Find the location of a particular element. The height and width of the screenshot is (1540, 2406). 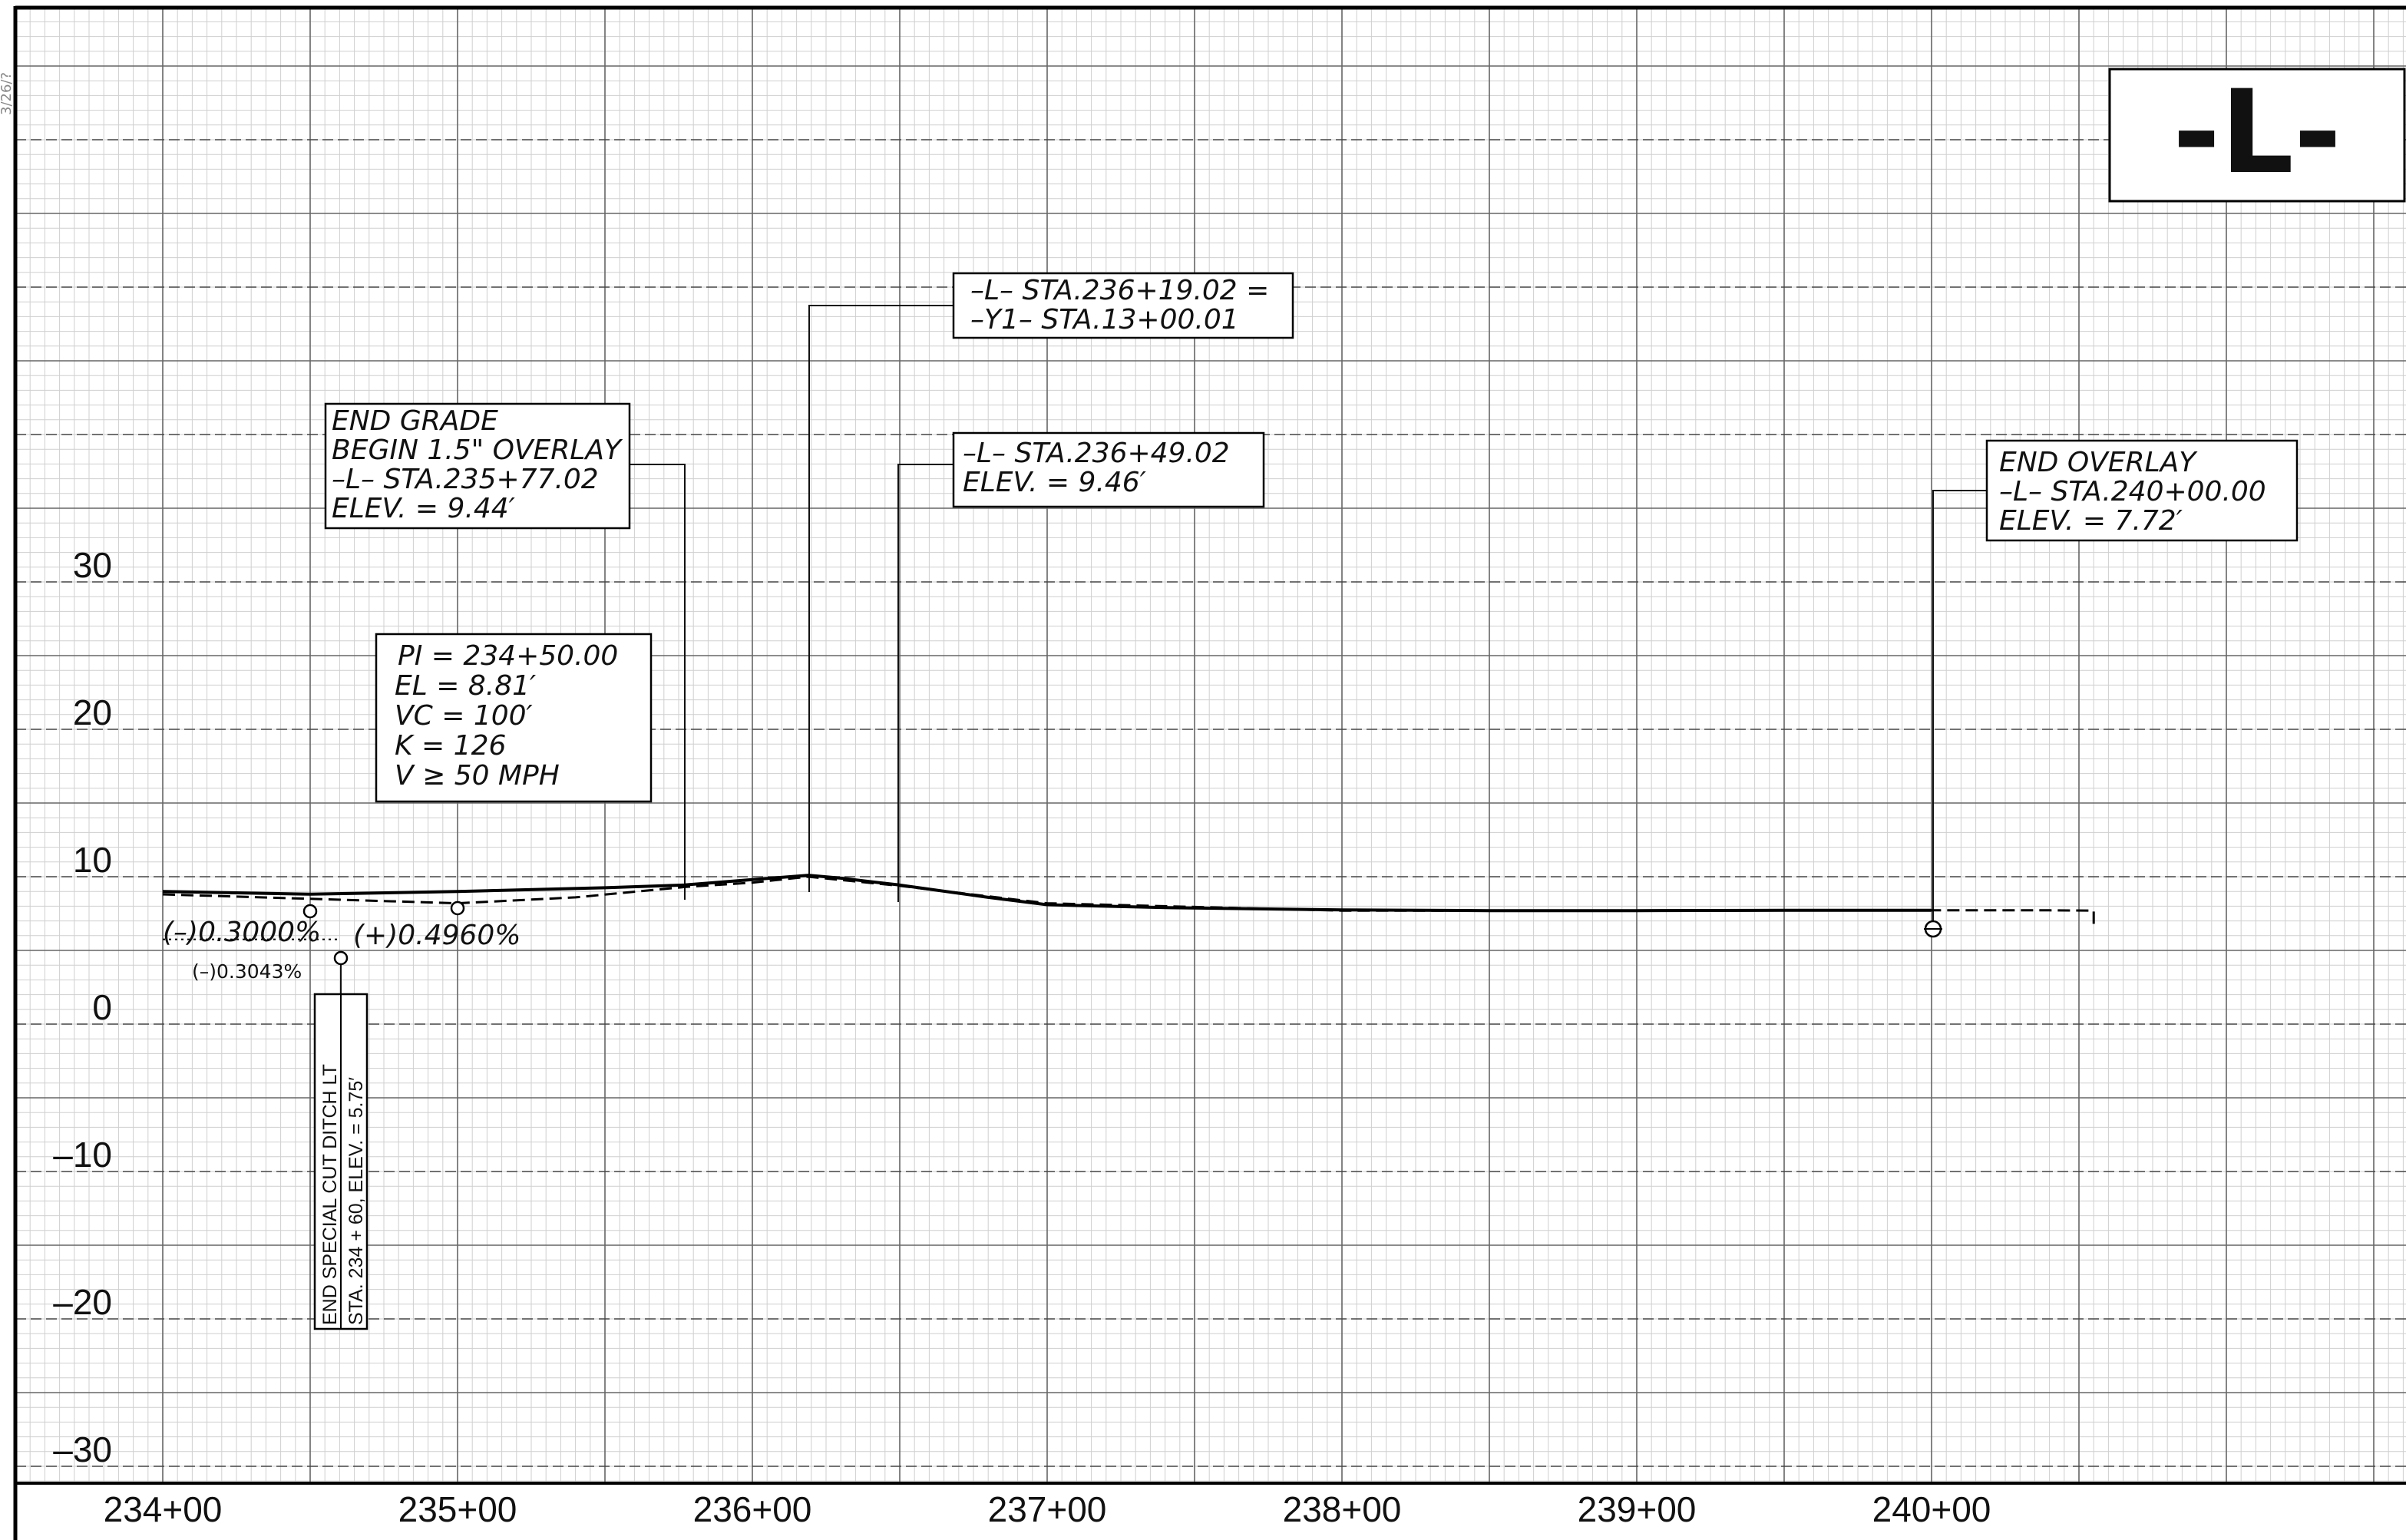

elevation-tick-label: –10 is located at coordinates (82, 1155).